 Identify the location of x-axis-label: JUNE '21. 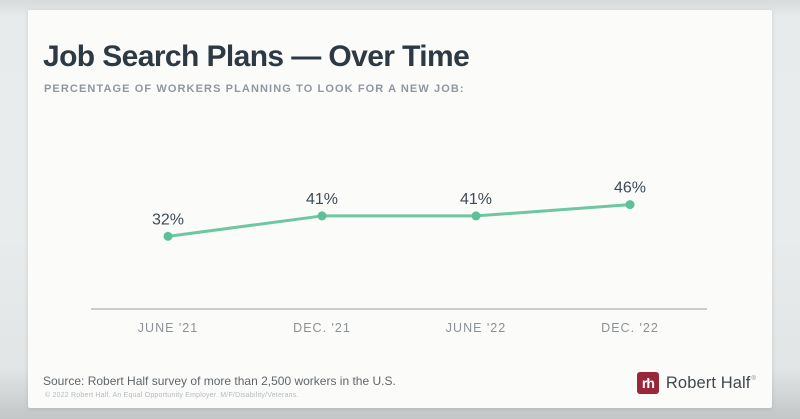
(168, 328).